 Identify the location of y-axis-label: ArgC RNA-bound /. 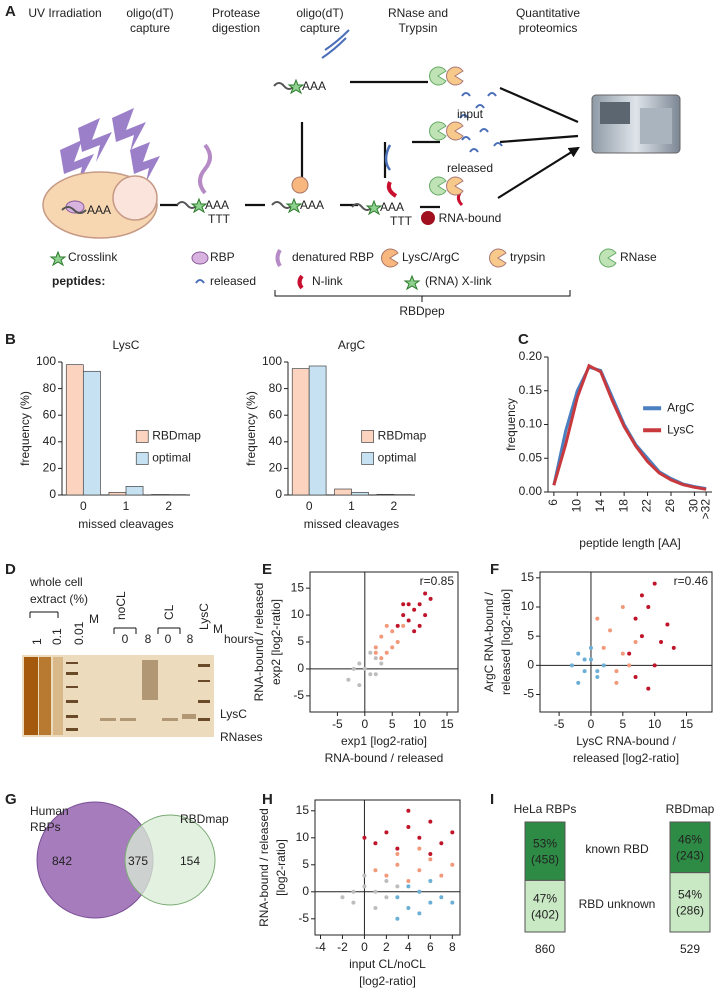
(489, 641).